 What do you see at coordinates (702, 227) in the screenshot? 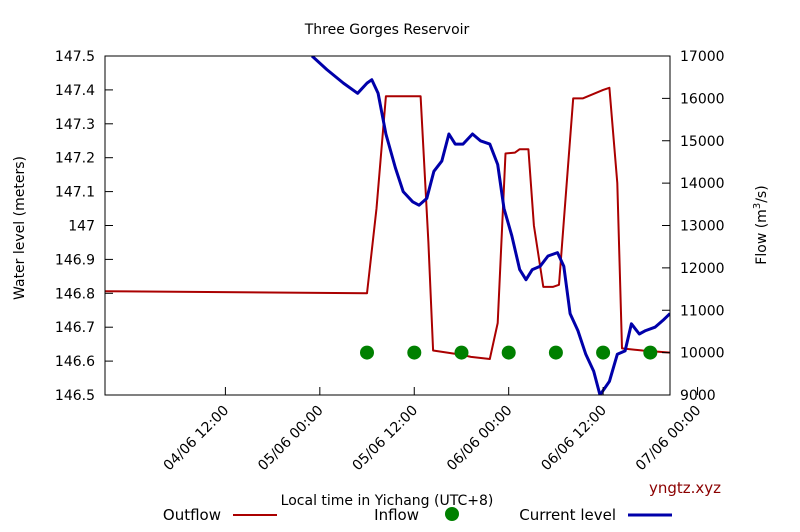
I see `y-right-tick-label: 13000` at bounding box center [702, 227].